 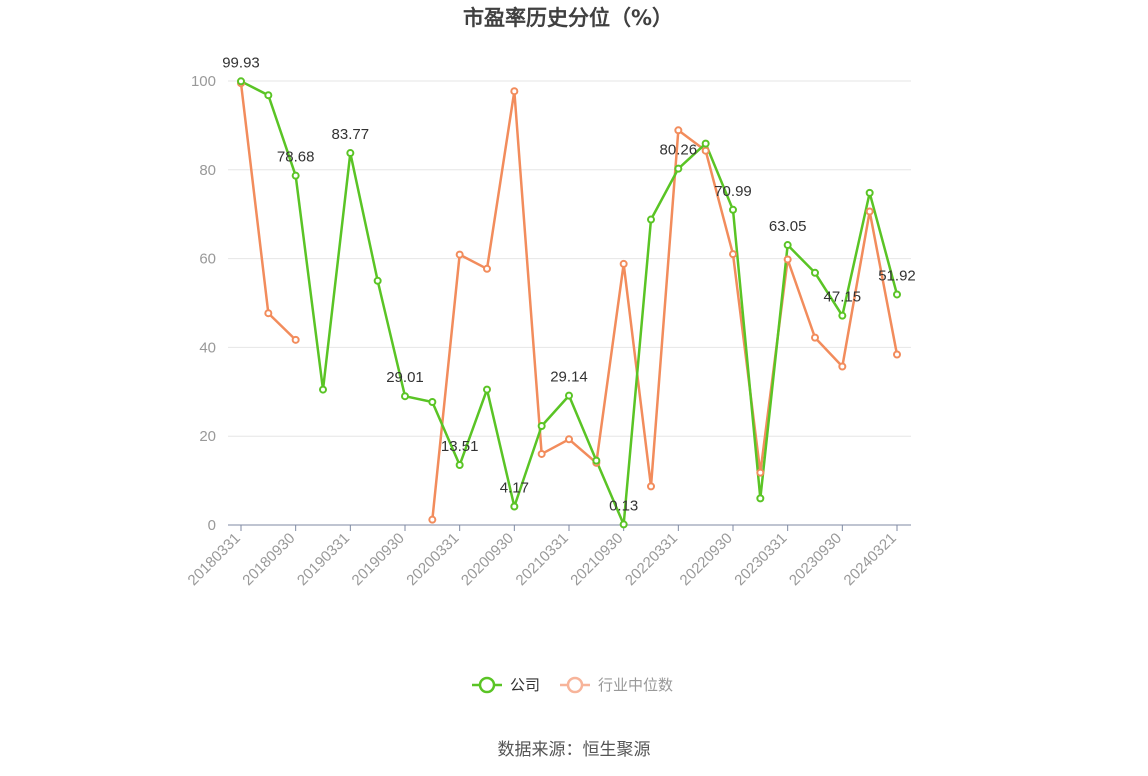 What do you see at coordinates (207, 259) in the screenshot?
I see `y-tick-label: 60` at bounding box center [207, 259].